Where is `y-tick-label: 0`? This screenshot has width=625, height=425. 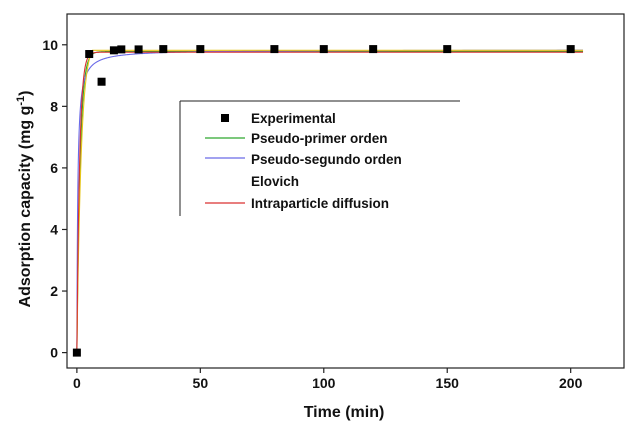 y-tick-label: 0 is located at coordinates (54, 353).